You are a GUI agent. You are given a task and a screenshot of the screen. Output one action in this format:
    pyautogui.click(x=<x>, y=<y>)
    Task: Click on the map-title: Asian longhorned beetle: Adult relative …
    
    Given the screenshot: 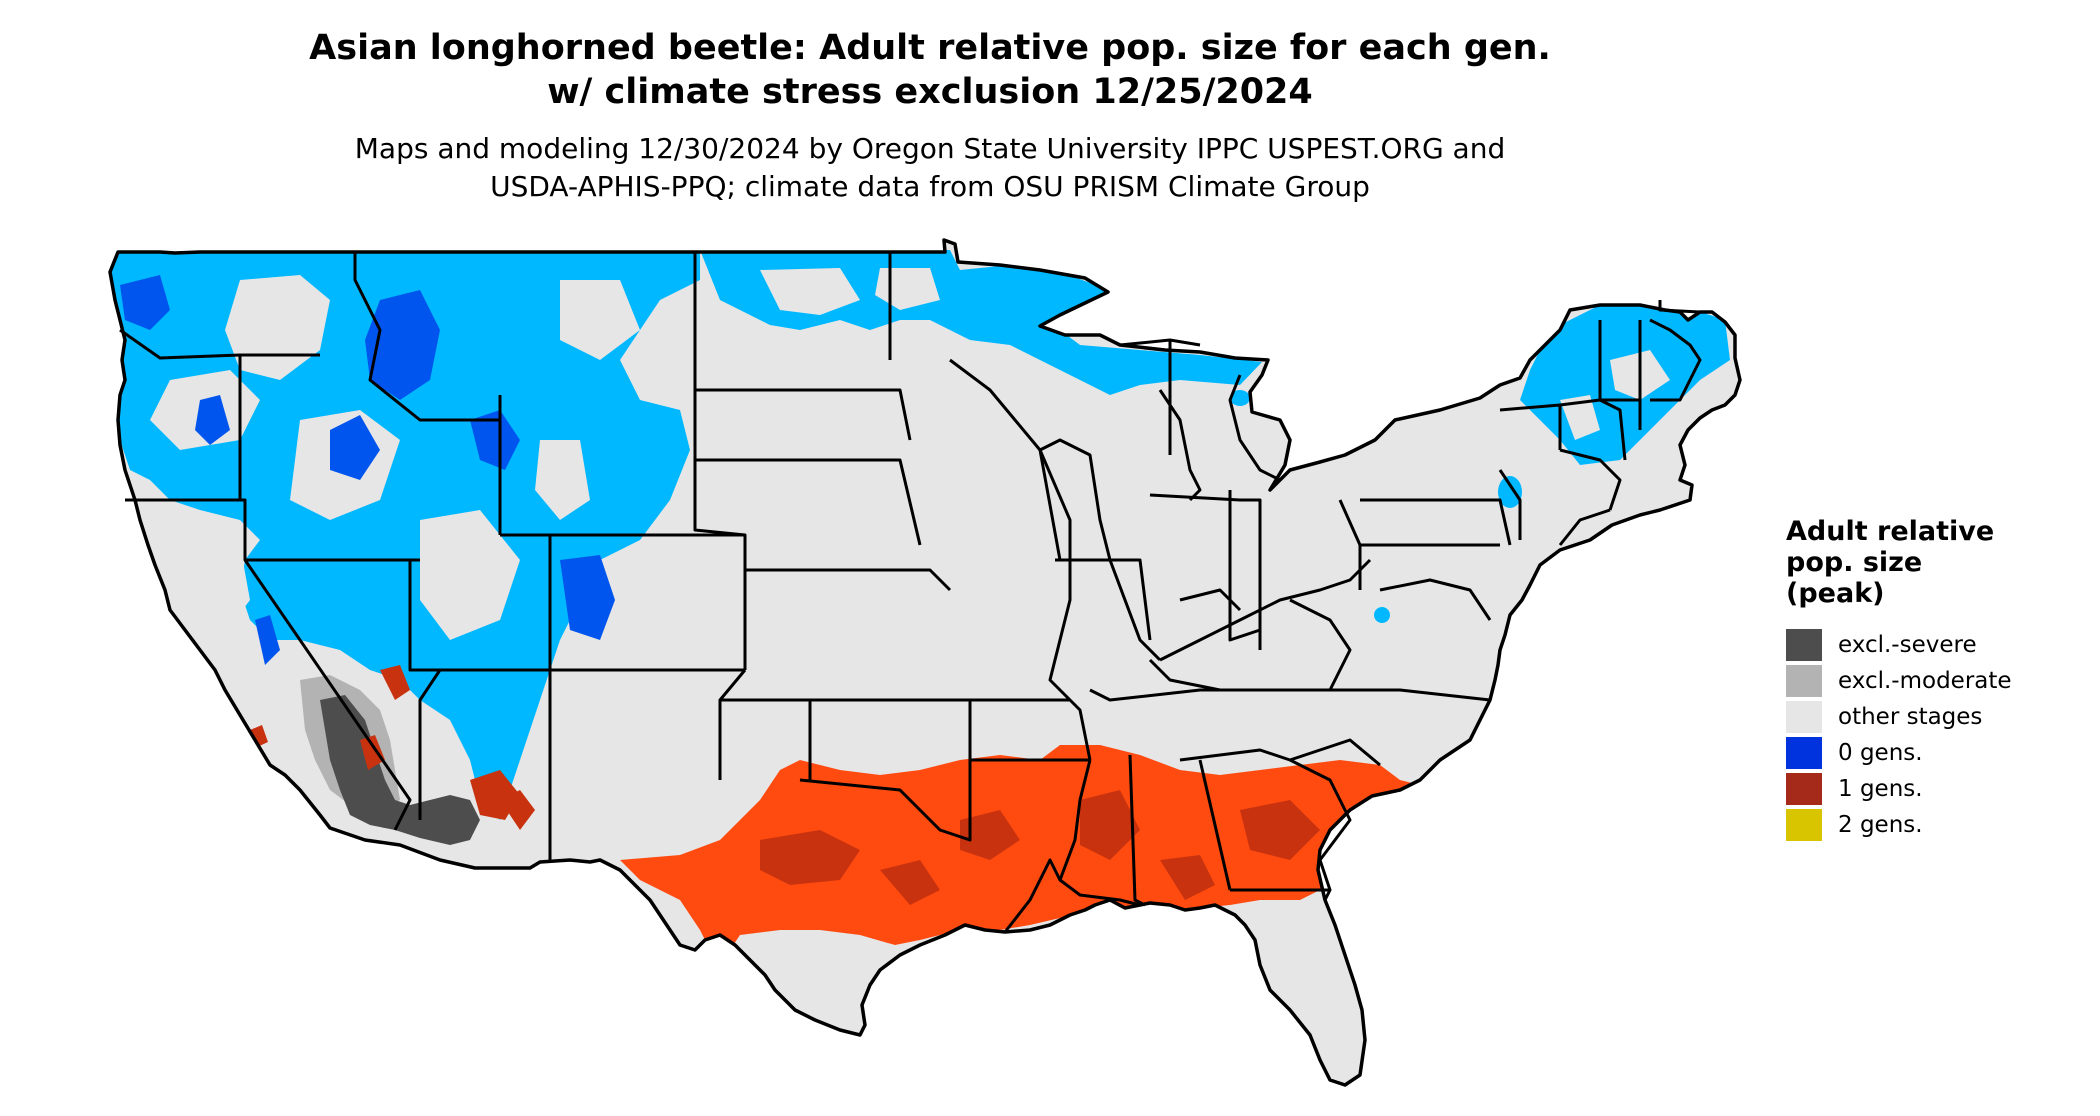 What is the action you would take?
    pyautogui.click(x=930, y=70)
    